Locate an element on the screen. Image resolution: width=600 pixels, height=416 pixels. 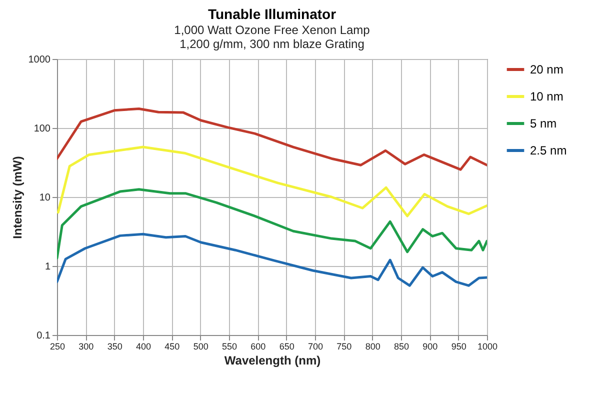
x-tick-label: 850 is located at coordinates (402, 347).